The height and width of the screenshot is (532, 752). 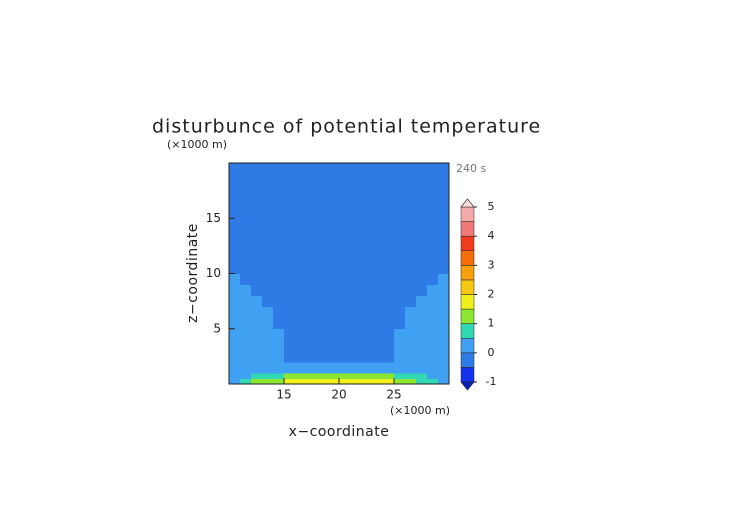 I want to click on colorbar-tick-label: -1, so click(x=491, y=381).